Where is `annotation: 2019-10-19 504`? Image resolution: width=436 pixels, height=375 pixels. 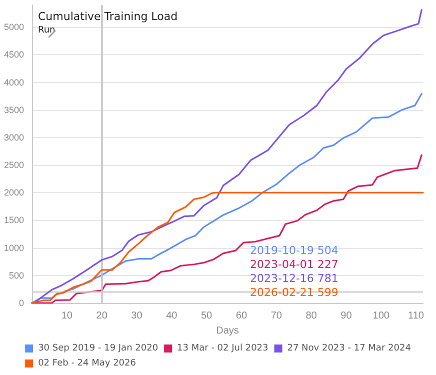 annotation: 2019-10-19 504 is located at coordinates (294, 250).